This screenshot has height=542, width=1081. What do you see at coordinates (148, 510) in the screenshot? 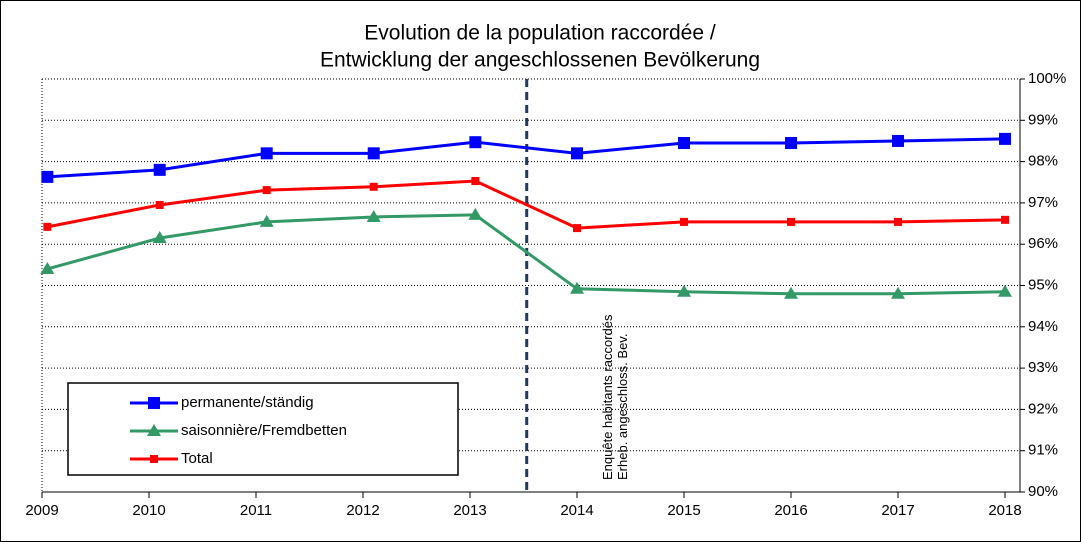
I see `x-tick-label: 2010` at bounding box center [148, 510].